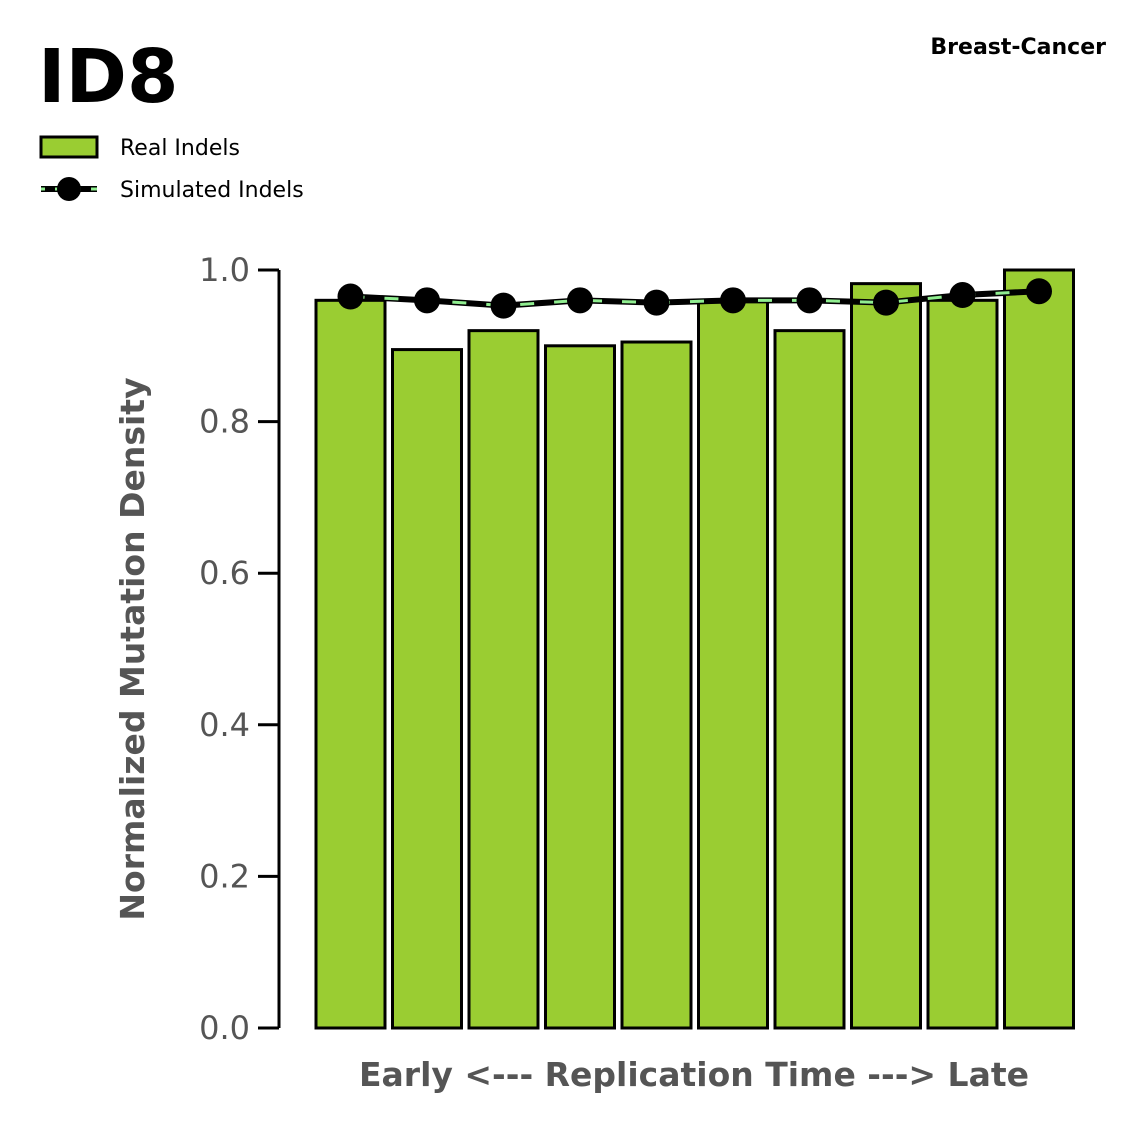 This screenshot has width=1147, height=1125. What do you see at coordinates (171, 169) in the screenshot?
I see `legend: Real Indels Simulated Indels` at bounding box center [171, 169].